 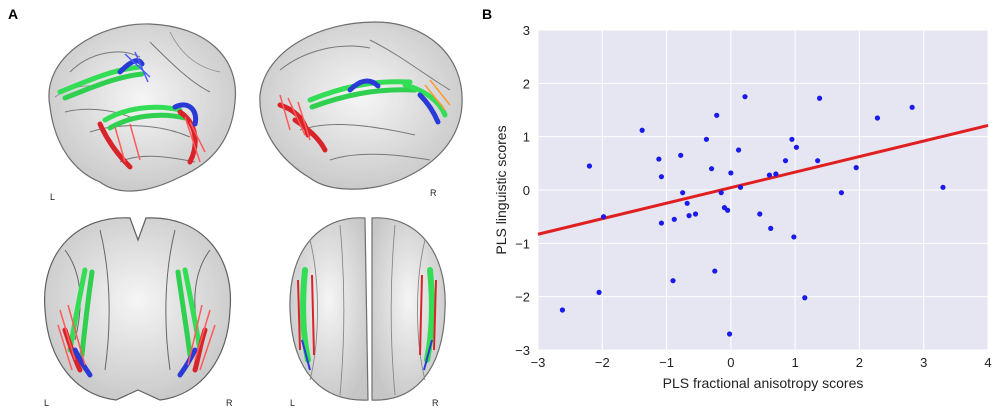 What do you see at coordinates (522, 297) in the screenshot?
I see `y-tick-label: −2` at bounding box center [522, 297].